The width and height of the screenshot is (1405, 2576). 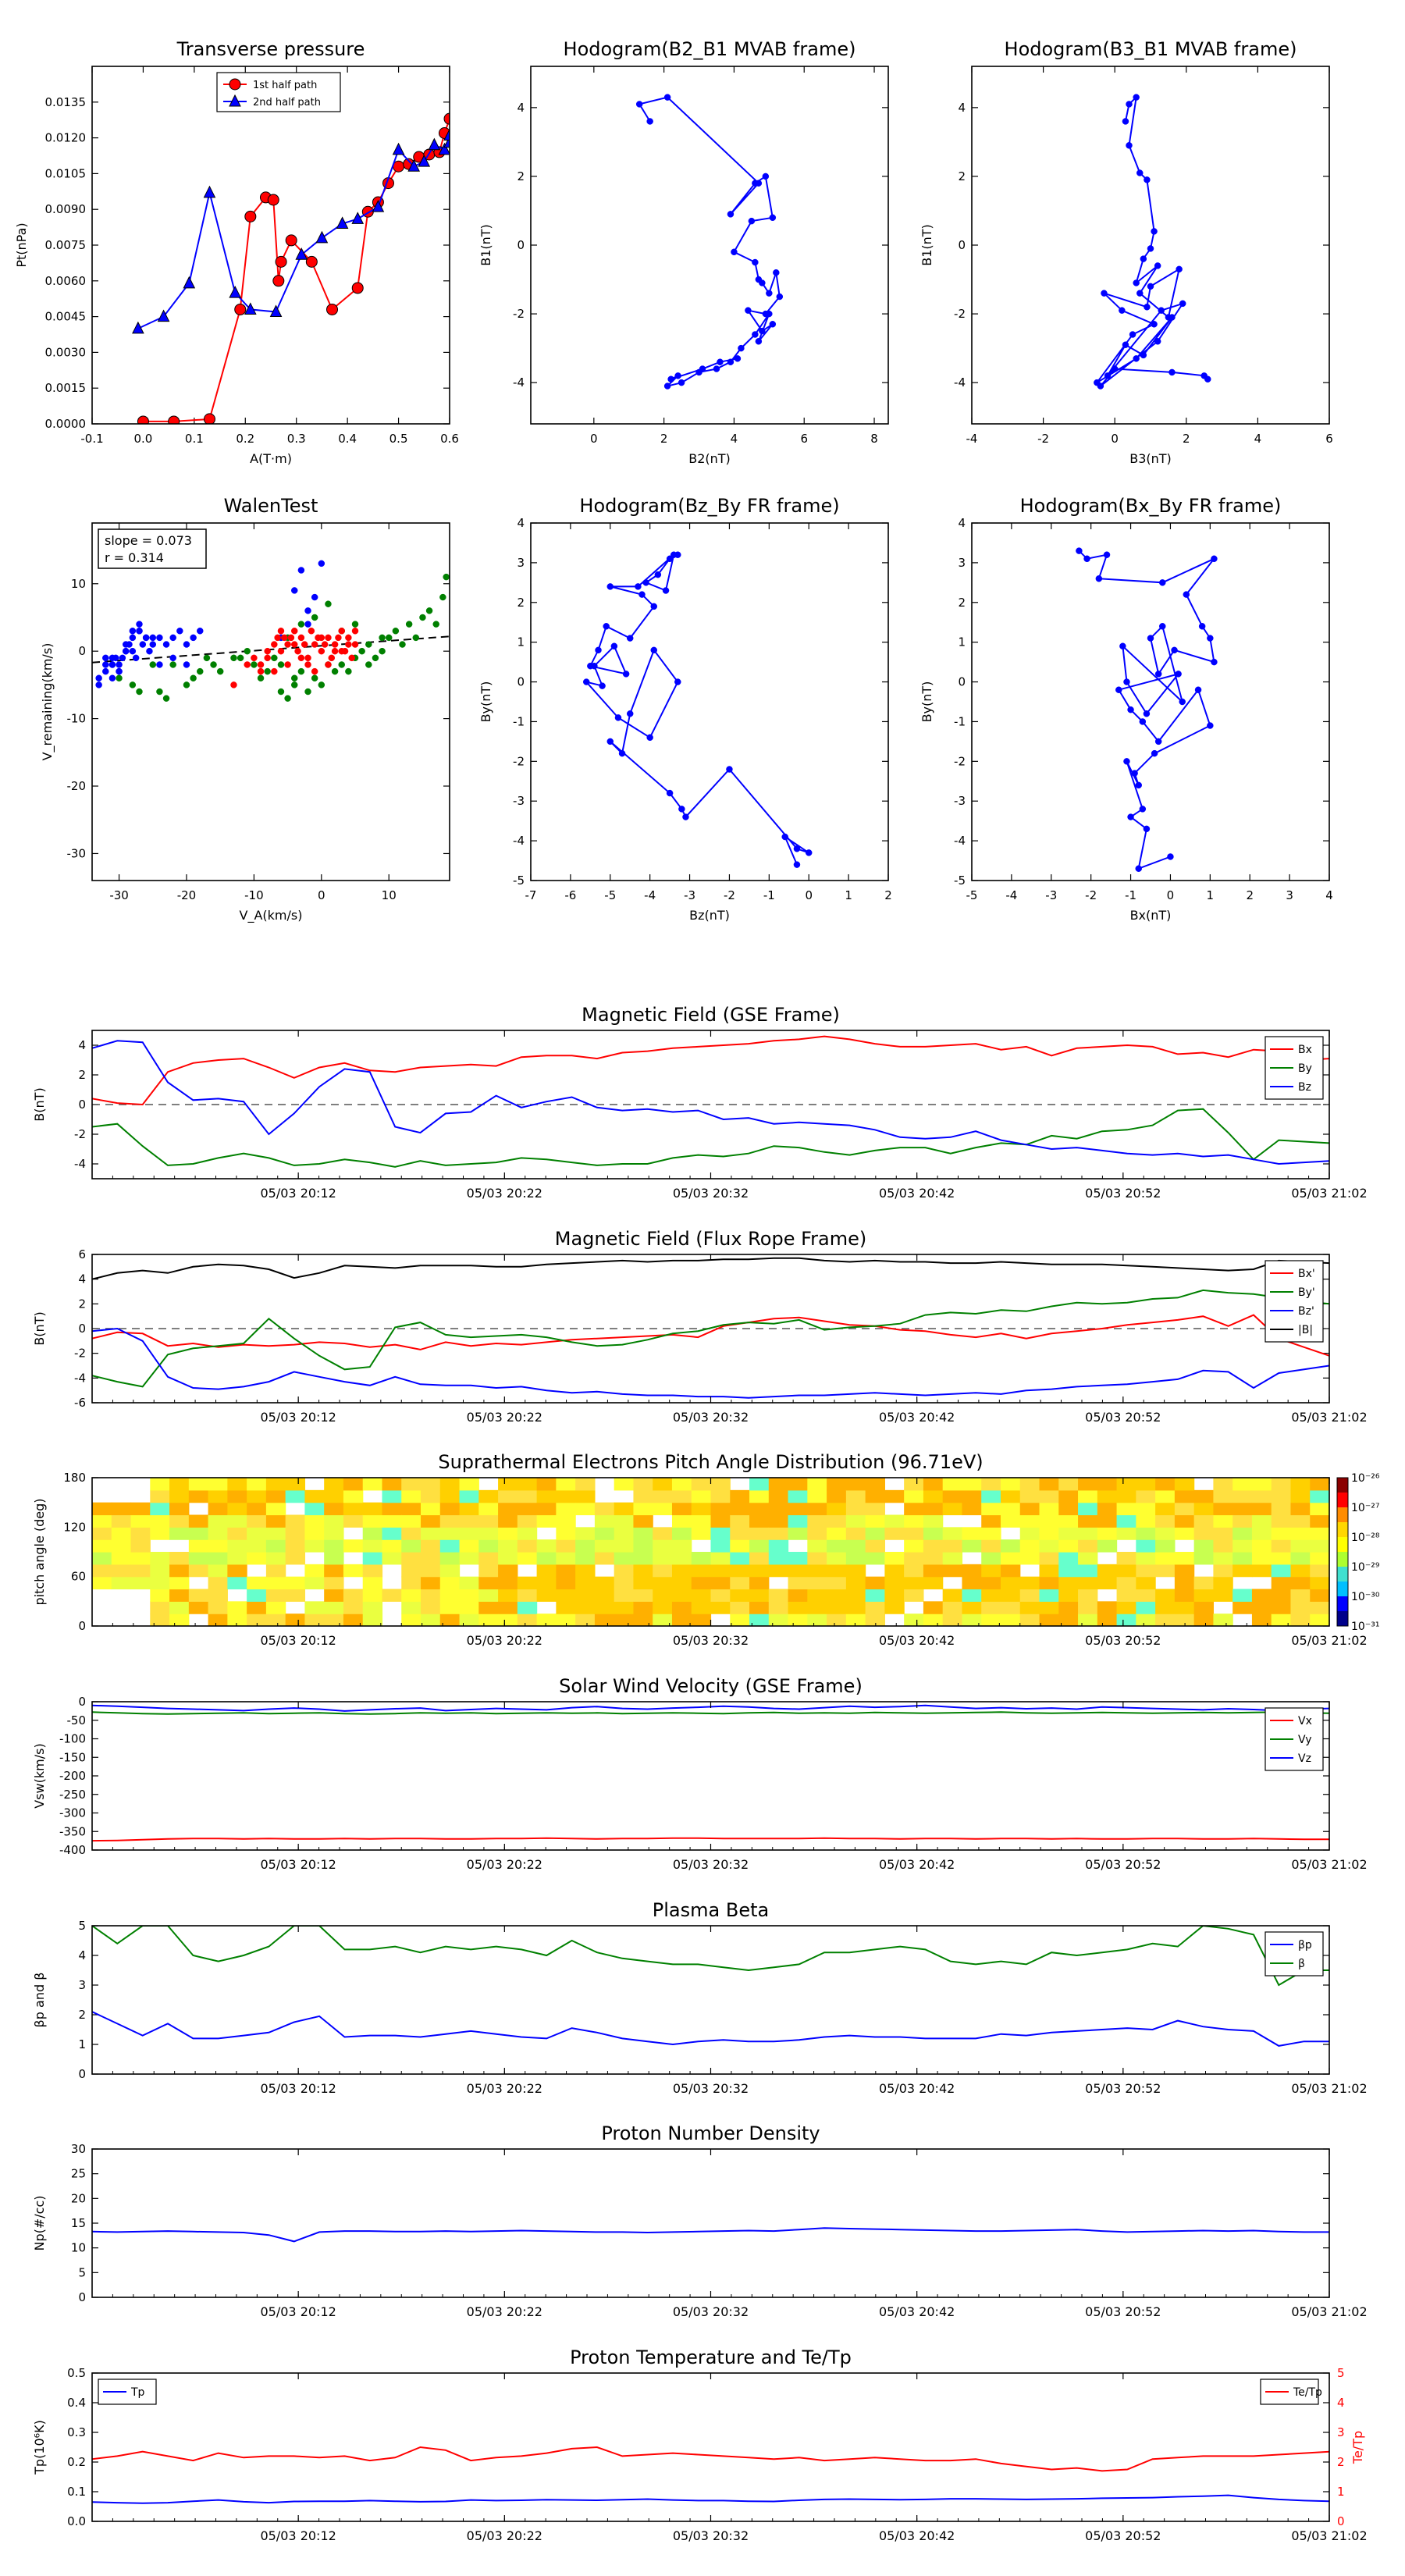 I want to click on series-2nd-half-path-point, so click(x=414, y=165).